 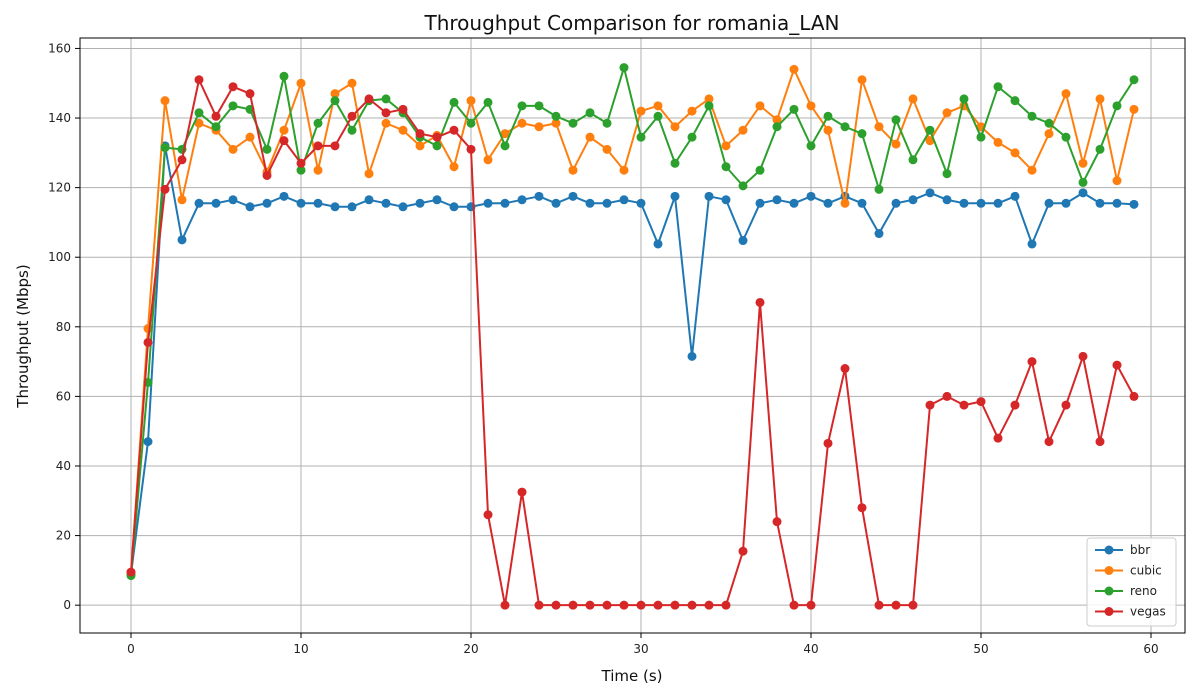 I want to click on legend-label: bbr, so click(x=1140, y=550).